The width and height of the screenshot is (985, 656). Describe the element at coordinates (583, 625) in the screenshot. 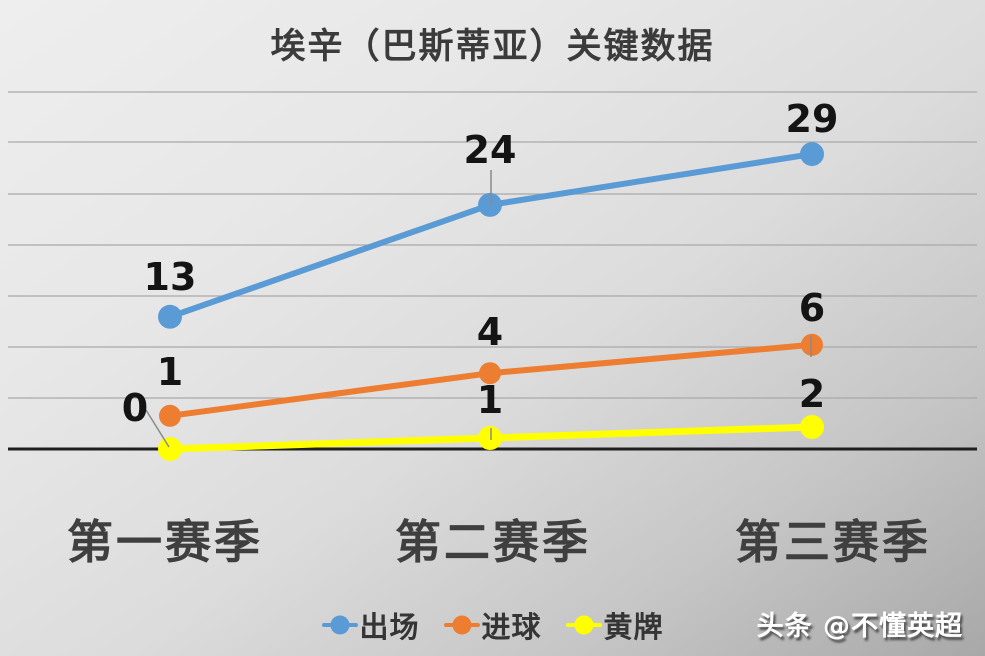

I see `legend-marker-yellow-cards-icon` at that location.